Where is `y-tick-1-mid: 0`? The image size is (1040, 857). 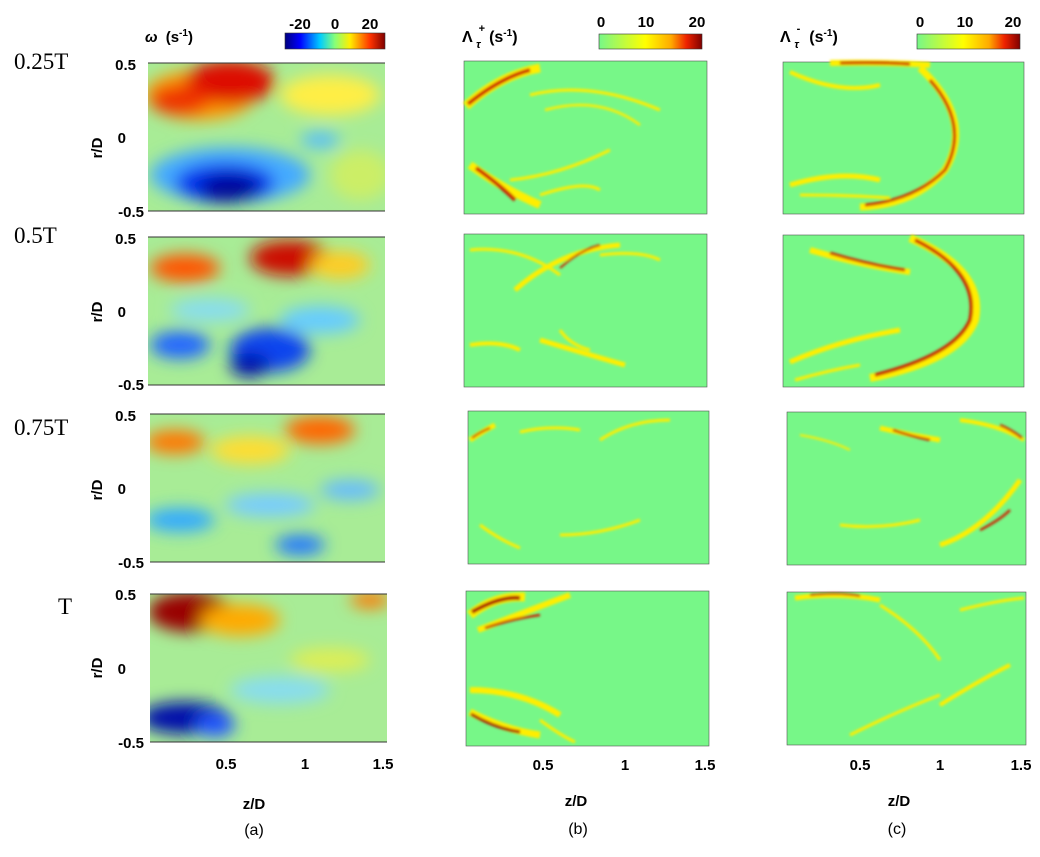
y-tick-1-mid: 0 is located at coordinates (122, 312).